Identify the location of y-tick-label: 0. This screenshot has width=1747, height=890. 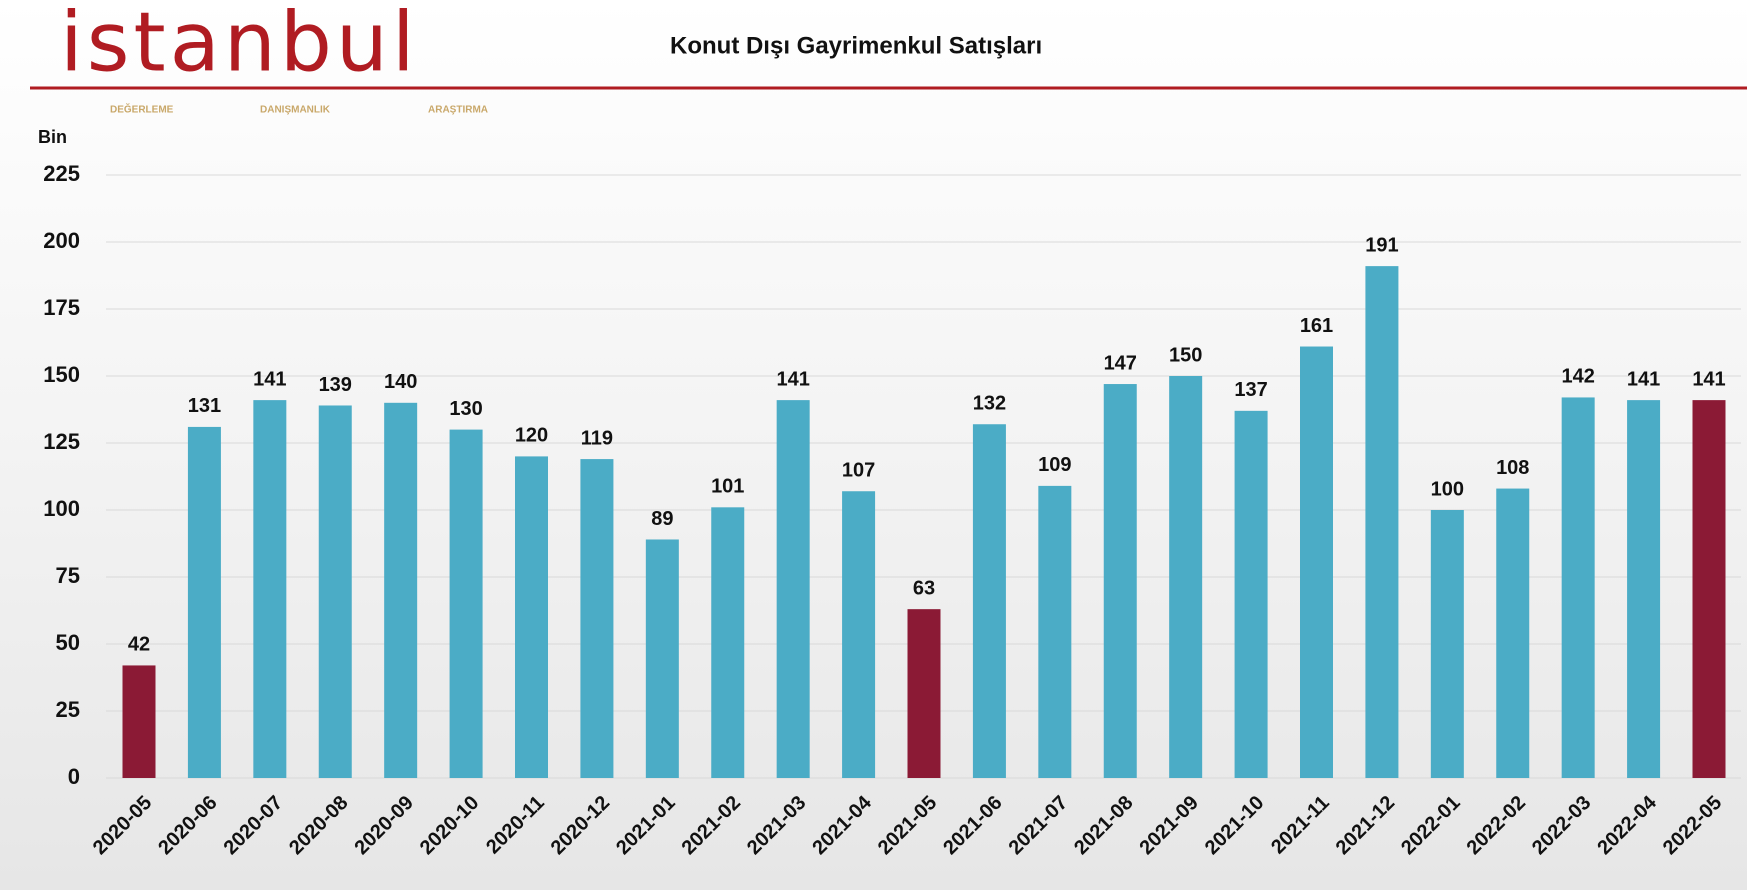
(74, 776).